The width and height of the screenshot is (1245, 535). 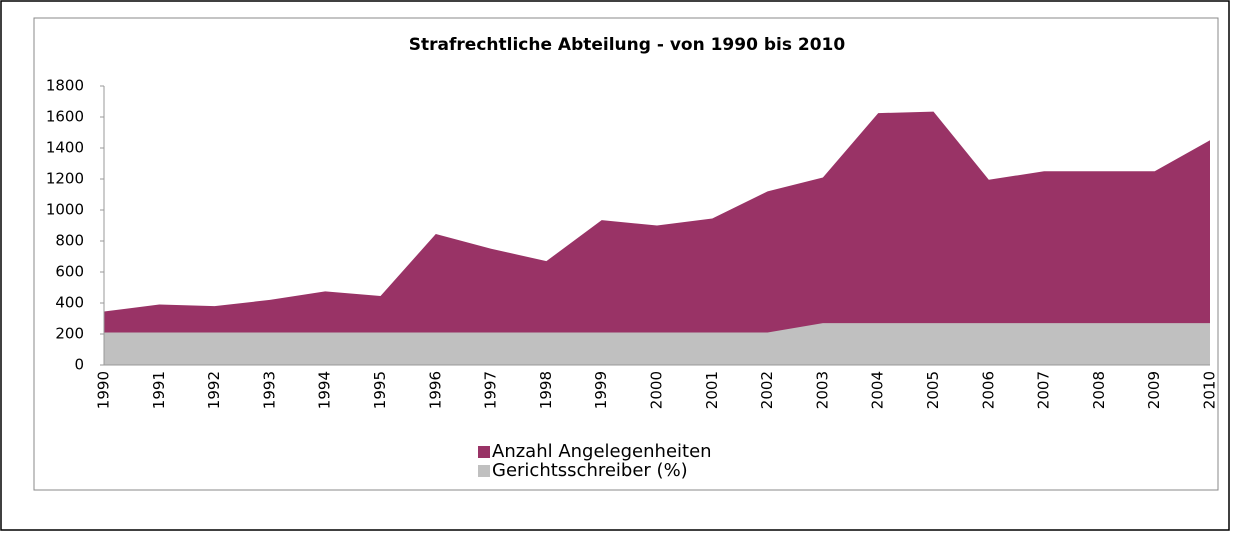 What do you see at coordinates (325, 390) in the screenshot?
I see `x-tick-label: 1994` at bounding box center [325, 390].